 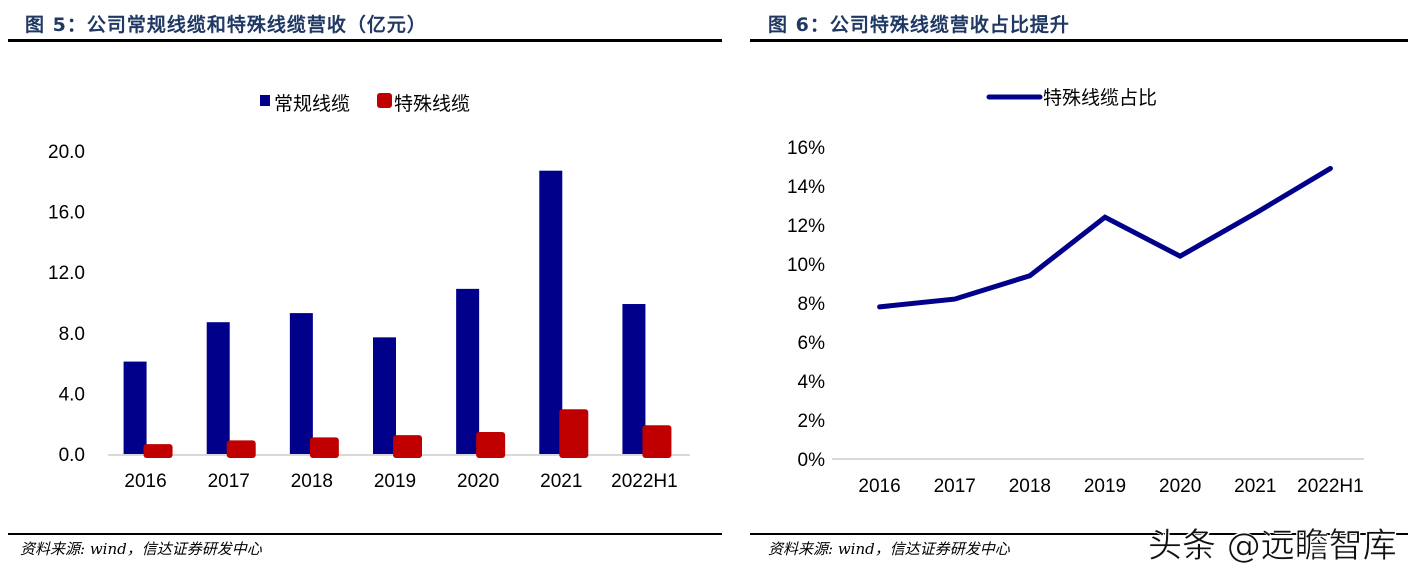 What do you see at coordinates (365, 534) in the screenshot?
I see `figure-5-bottom-rule` at bounding box center [365, 534].